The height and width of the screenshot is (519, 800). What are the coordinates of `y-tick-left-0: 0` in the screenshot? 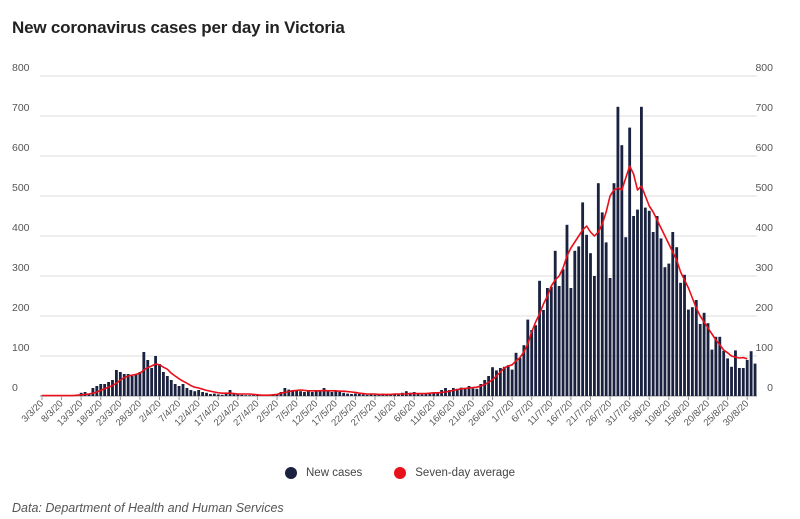 It's located at (15, 388).